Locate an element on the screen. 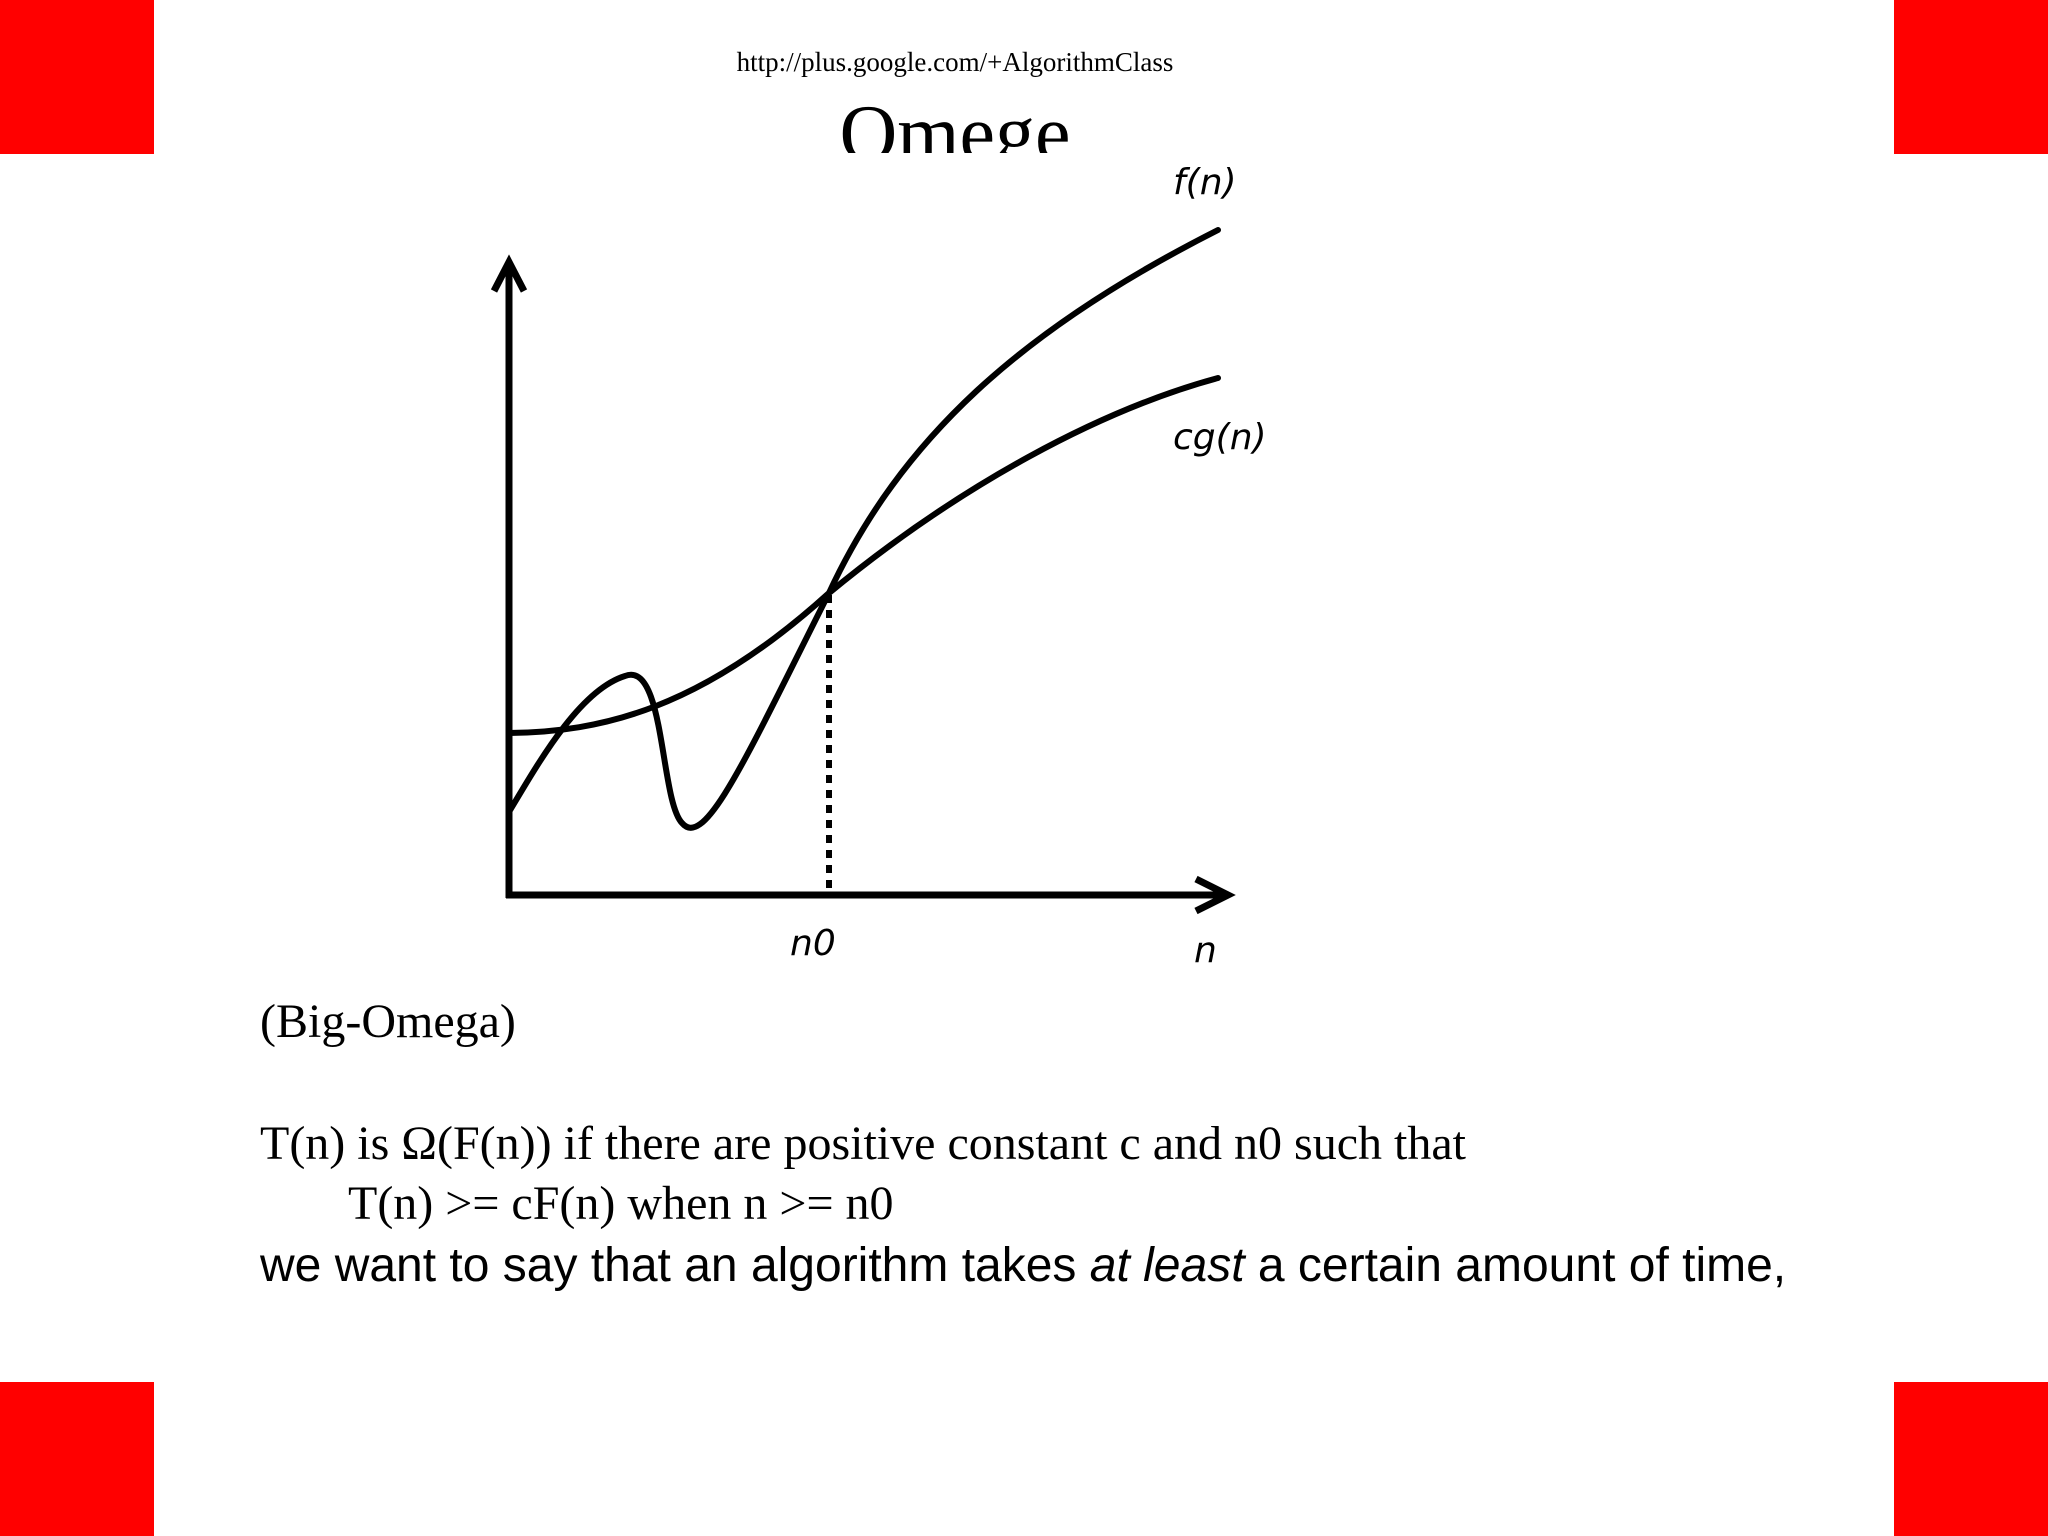 The height and width of the screenshot is (1536, 2048). n0-label: n0 is located at coordinates (813, 943).